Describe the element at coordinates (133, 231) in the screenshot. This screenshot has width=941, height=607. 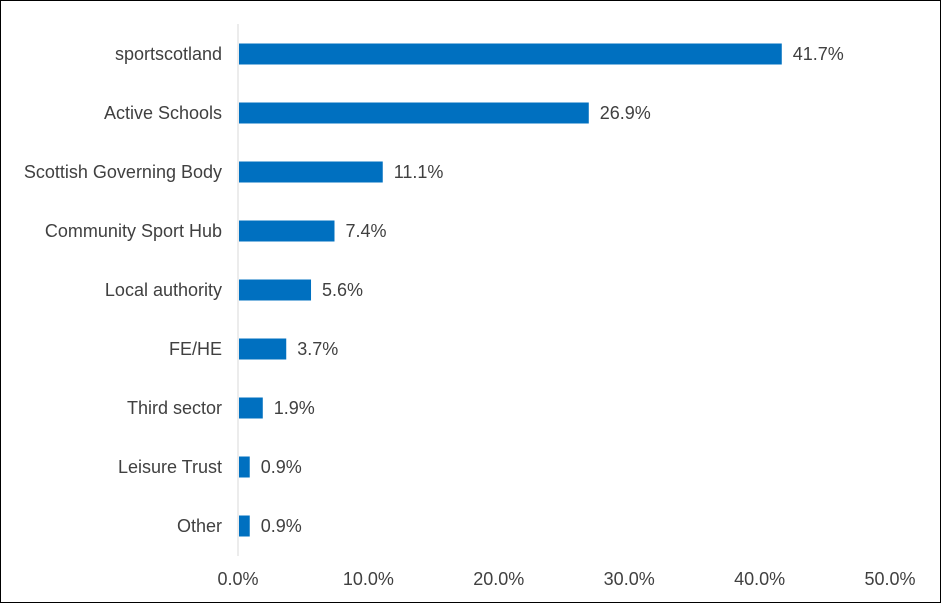
I see `category-label: Community Sport Hub` at that location.